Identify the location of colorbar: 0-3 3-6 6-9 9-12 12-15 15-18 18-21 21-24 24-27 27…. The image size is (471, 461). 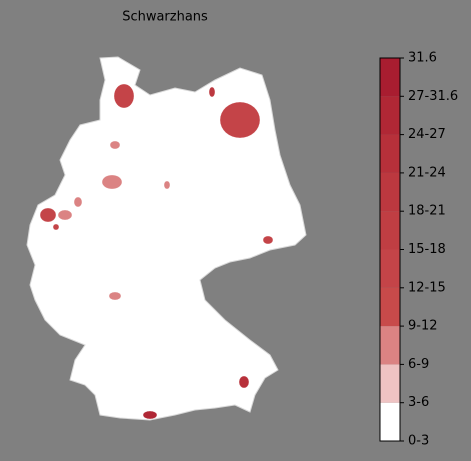
(418, 250).